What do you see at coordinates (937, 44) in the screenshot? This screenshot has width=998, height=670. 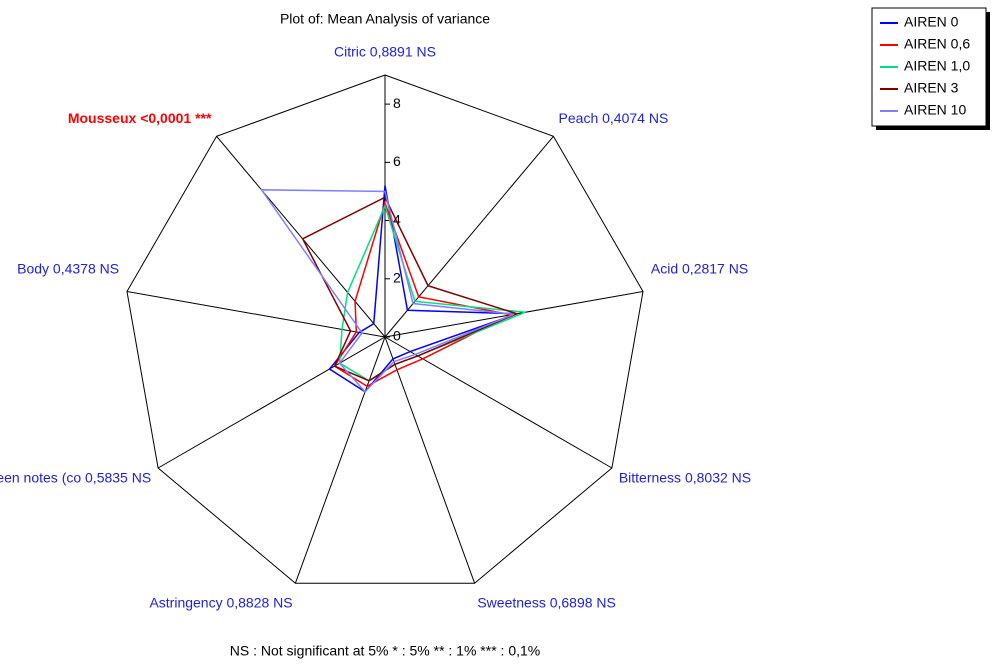 I see `legend-label: AIREN 0,6` at bounding box center [937, 44].